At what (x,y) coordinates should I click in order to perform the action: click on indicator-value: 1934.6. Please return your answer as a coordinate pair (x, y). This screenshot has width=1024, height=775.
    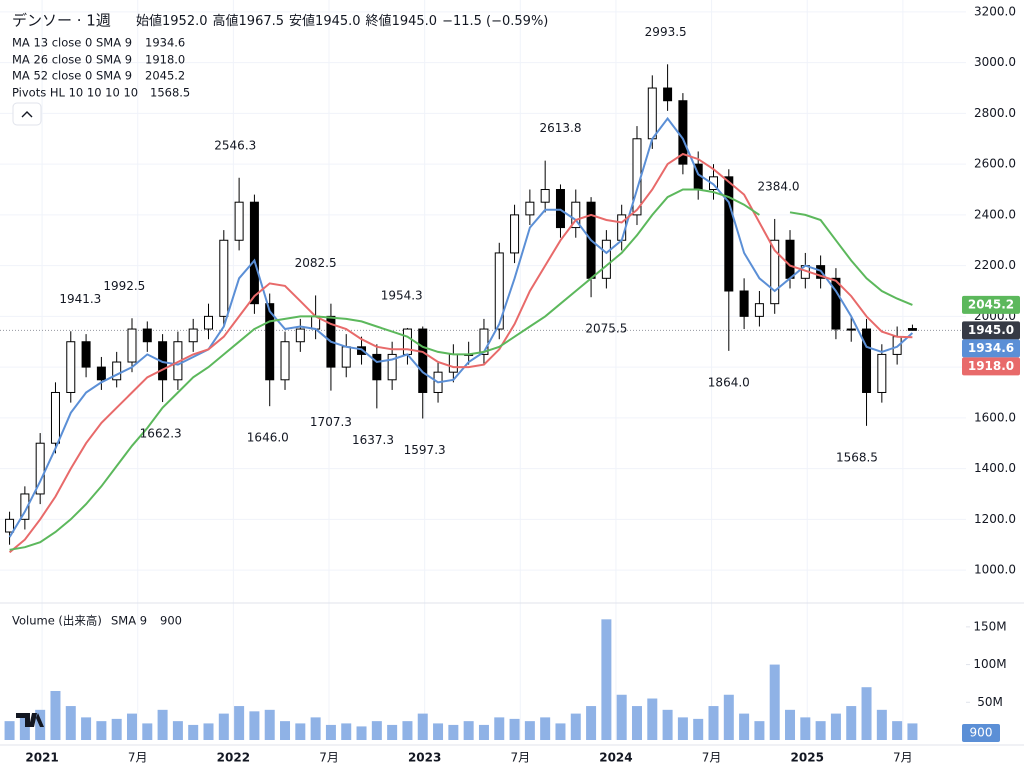
    Looking at the image, I should click on (165, 43).